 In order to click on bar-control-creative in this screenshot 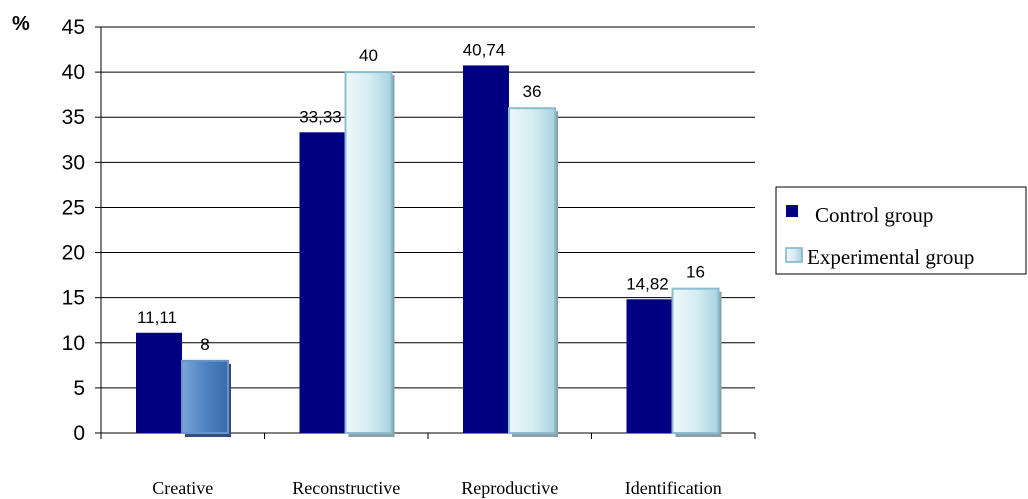, I will do `click(159, 382)`.